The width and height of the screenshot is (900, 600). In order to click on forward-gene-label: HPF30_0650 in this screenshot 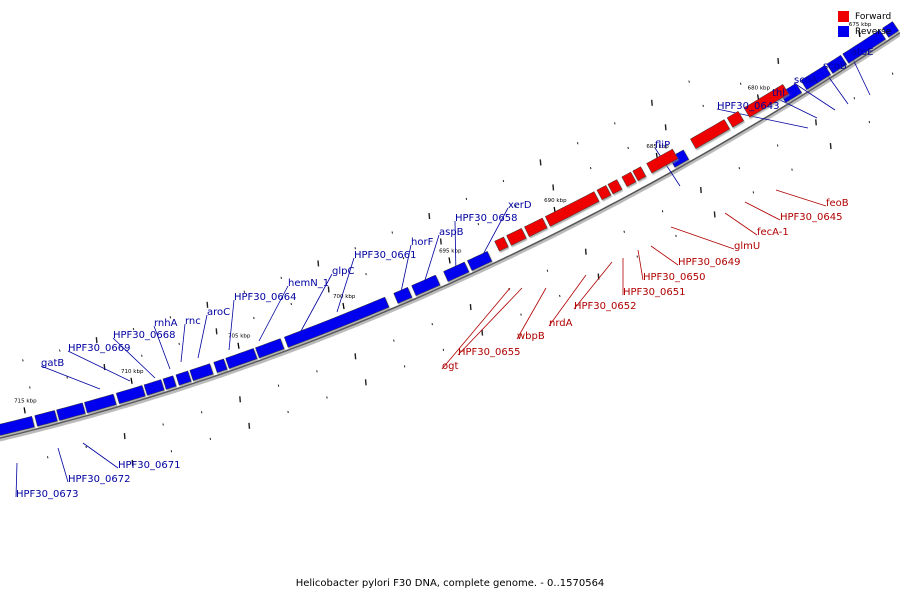, I will do `click(674, 277)`.